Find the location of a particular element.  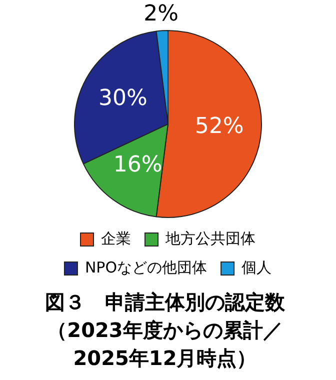

legend-label: 企業 is located at coordinates (116, 238).